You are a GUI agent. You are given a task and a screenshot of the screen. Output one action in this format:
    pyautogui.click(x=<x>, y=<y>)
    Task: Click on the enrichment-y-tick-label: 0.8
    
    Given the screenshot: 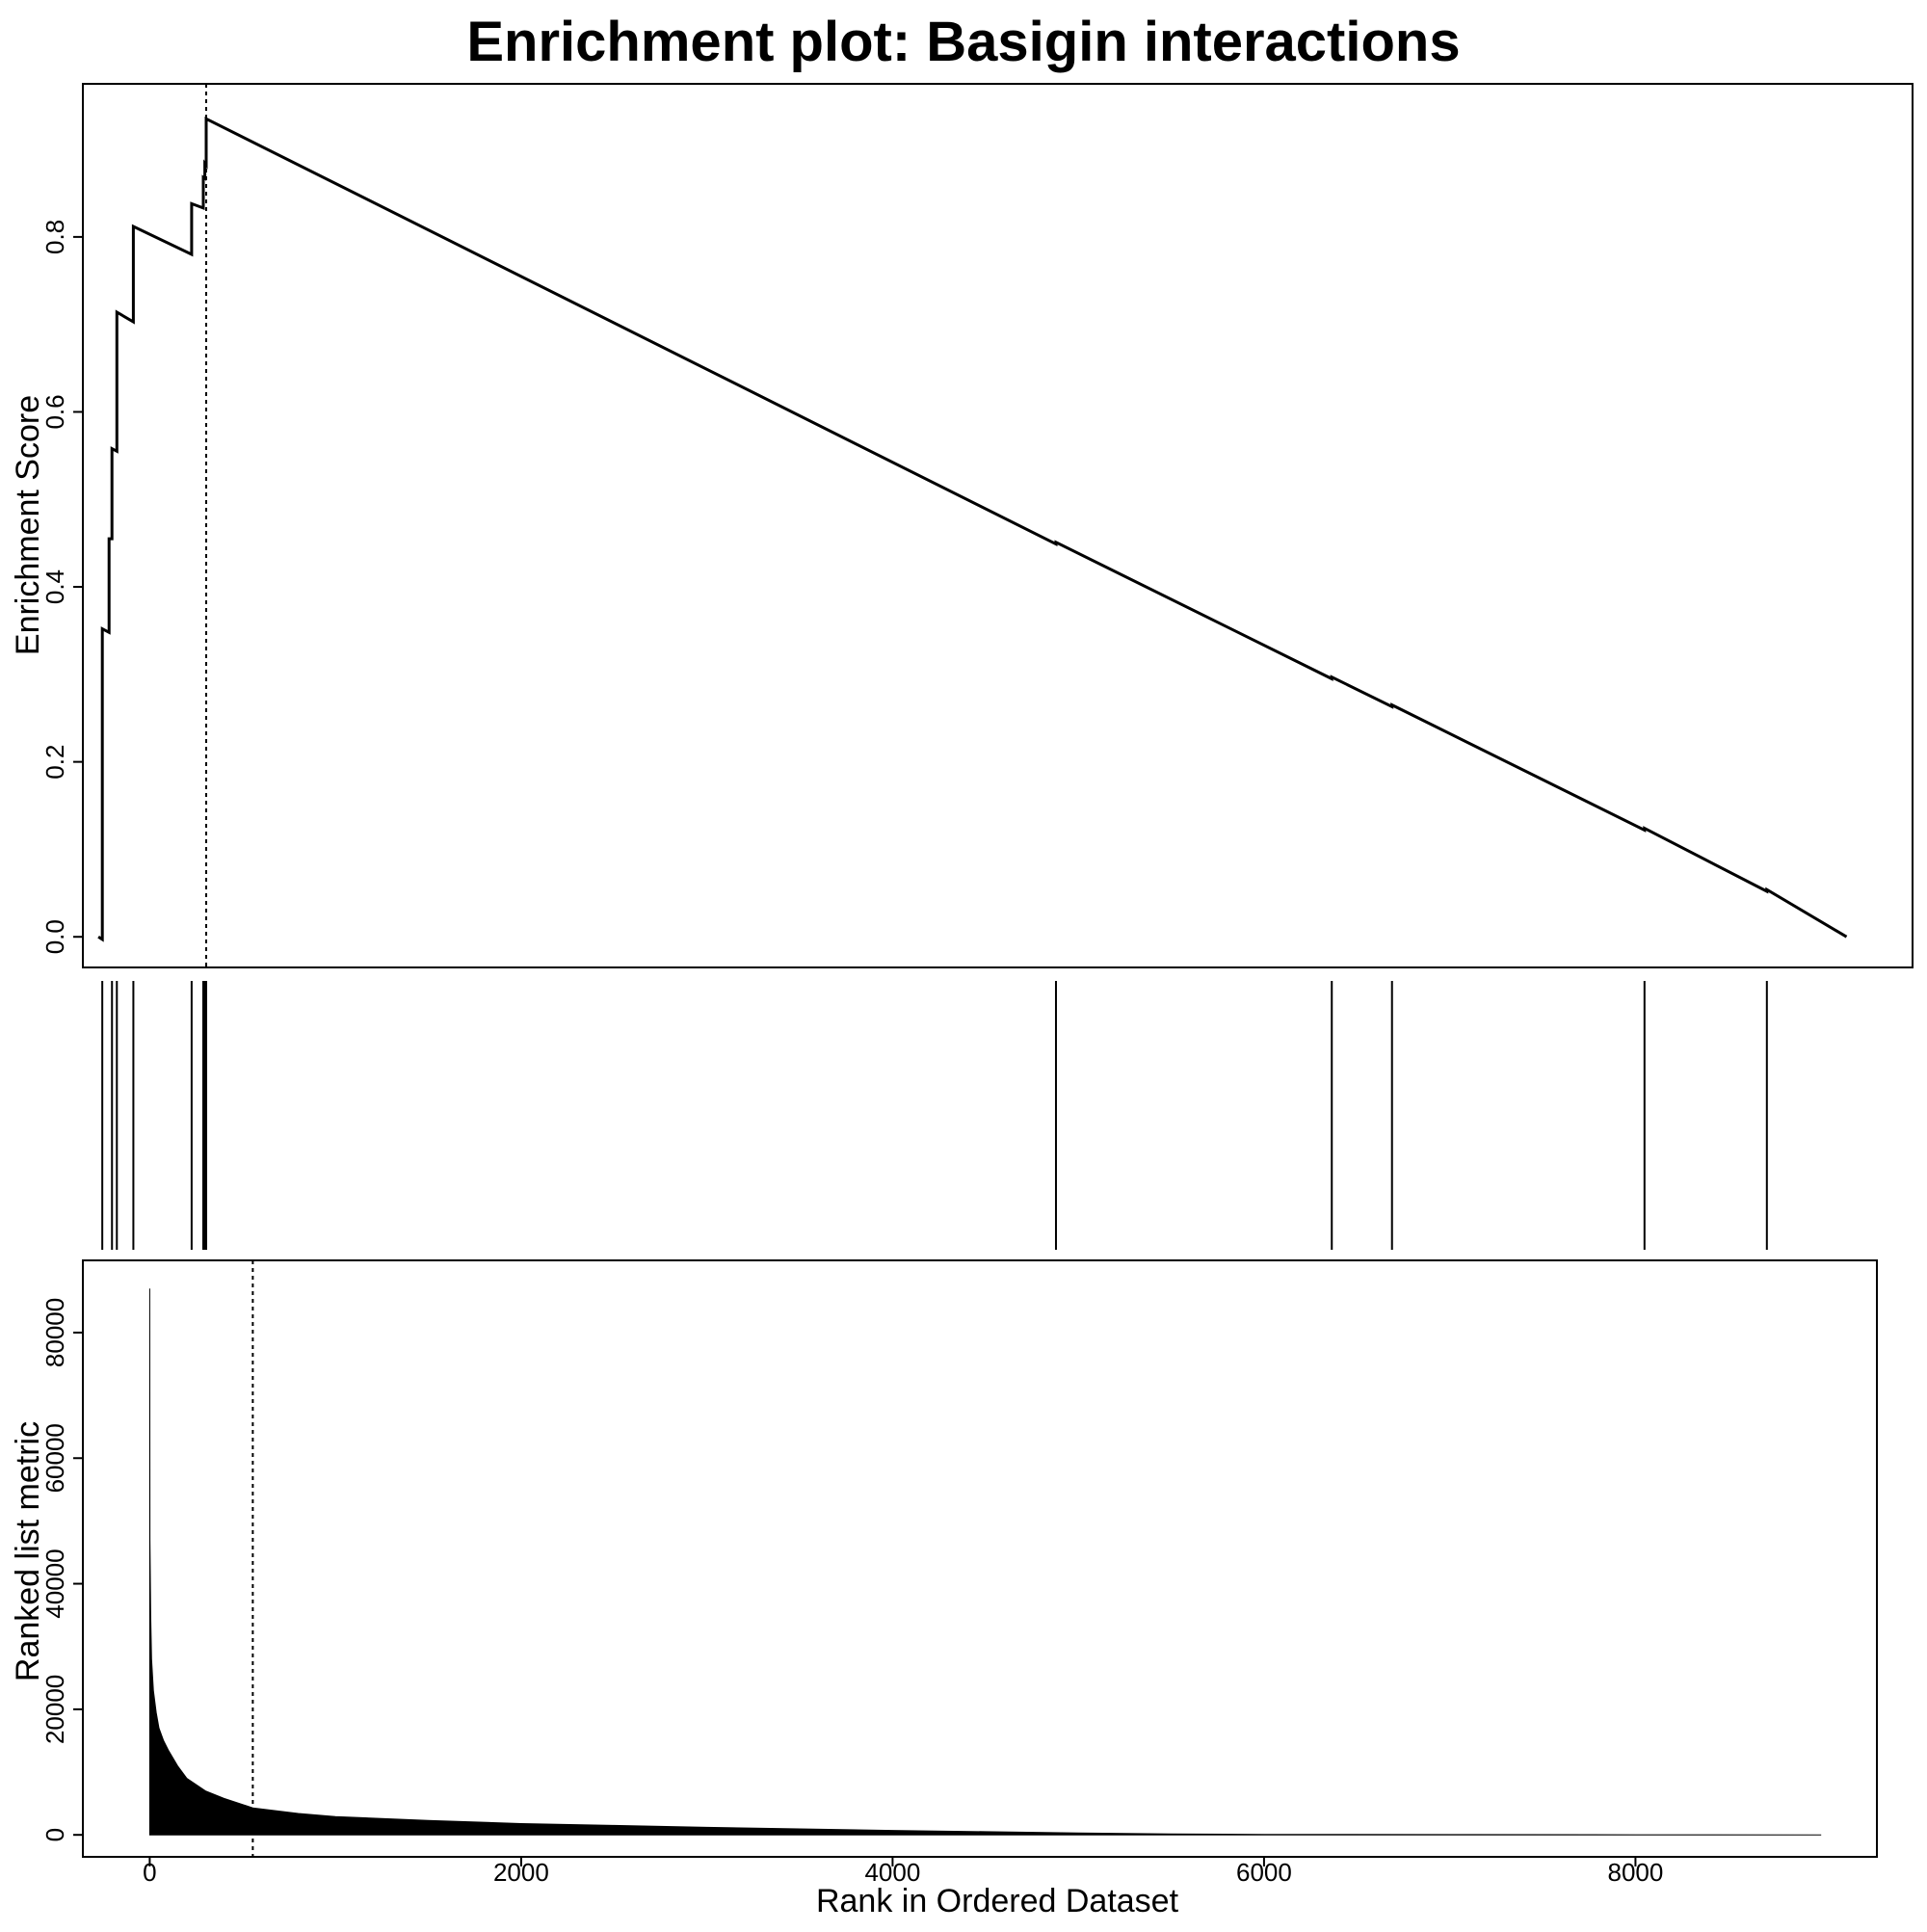 What is the action you would take?
    pyautogui.click(x=55, y=237)
    